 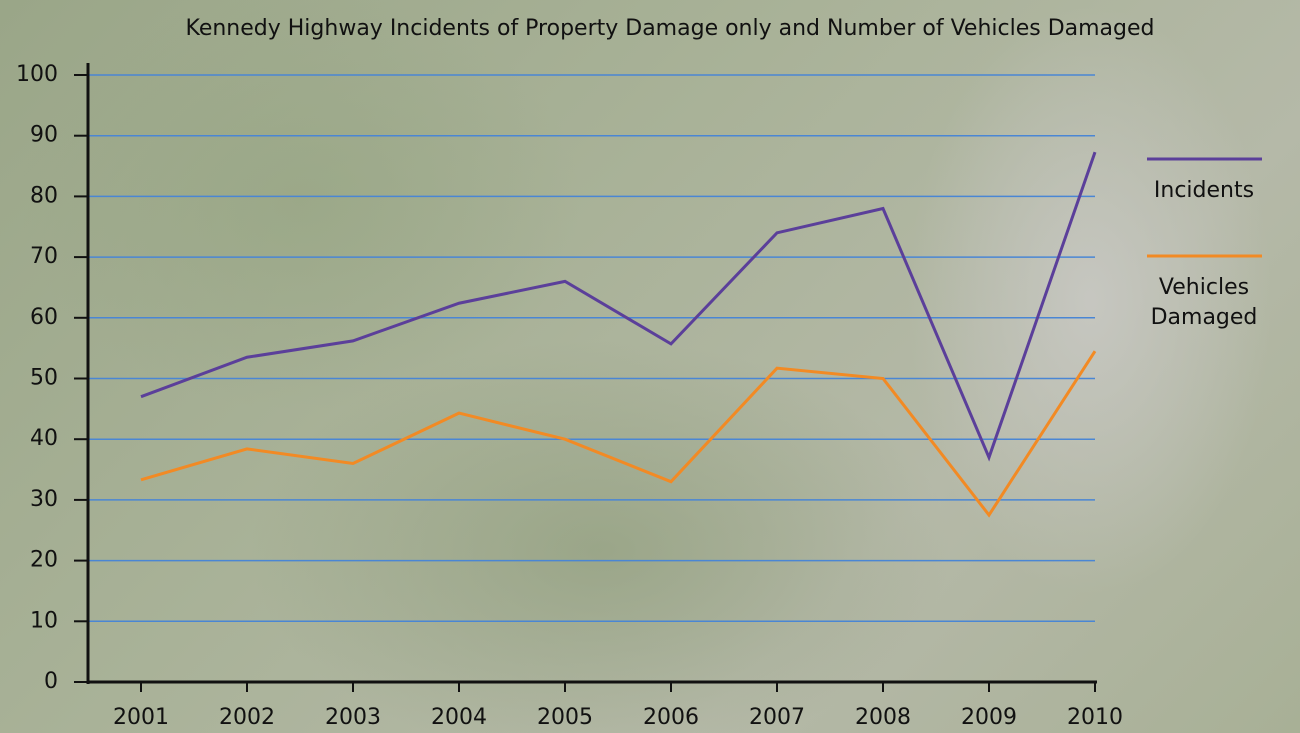 What do you see at coordinates (883, 717) in the screenshot?
I see `x-tick-label: 2008` at bounding box center [883, 717].